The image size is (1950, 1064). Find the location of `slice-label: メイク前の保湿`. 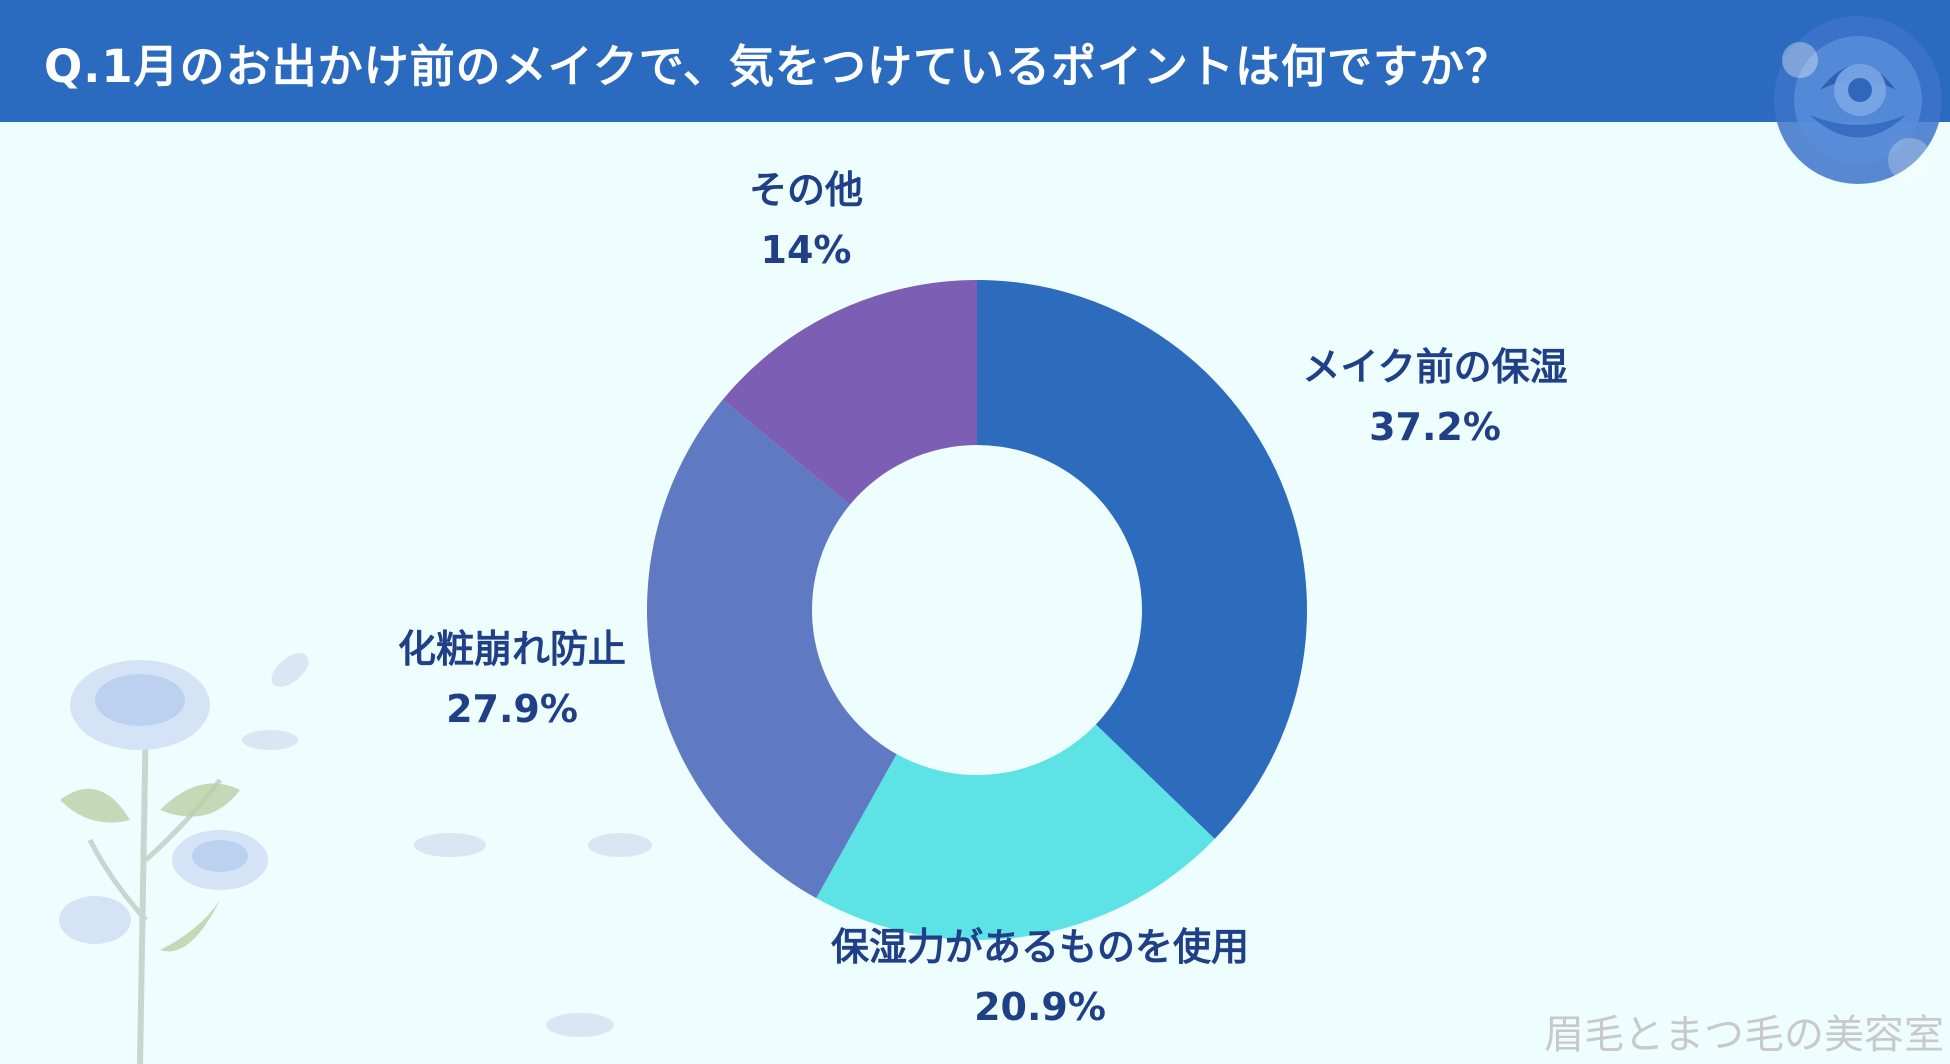

slice-label: メイク前の保湿 is located at coordinates (1434, 367).